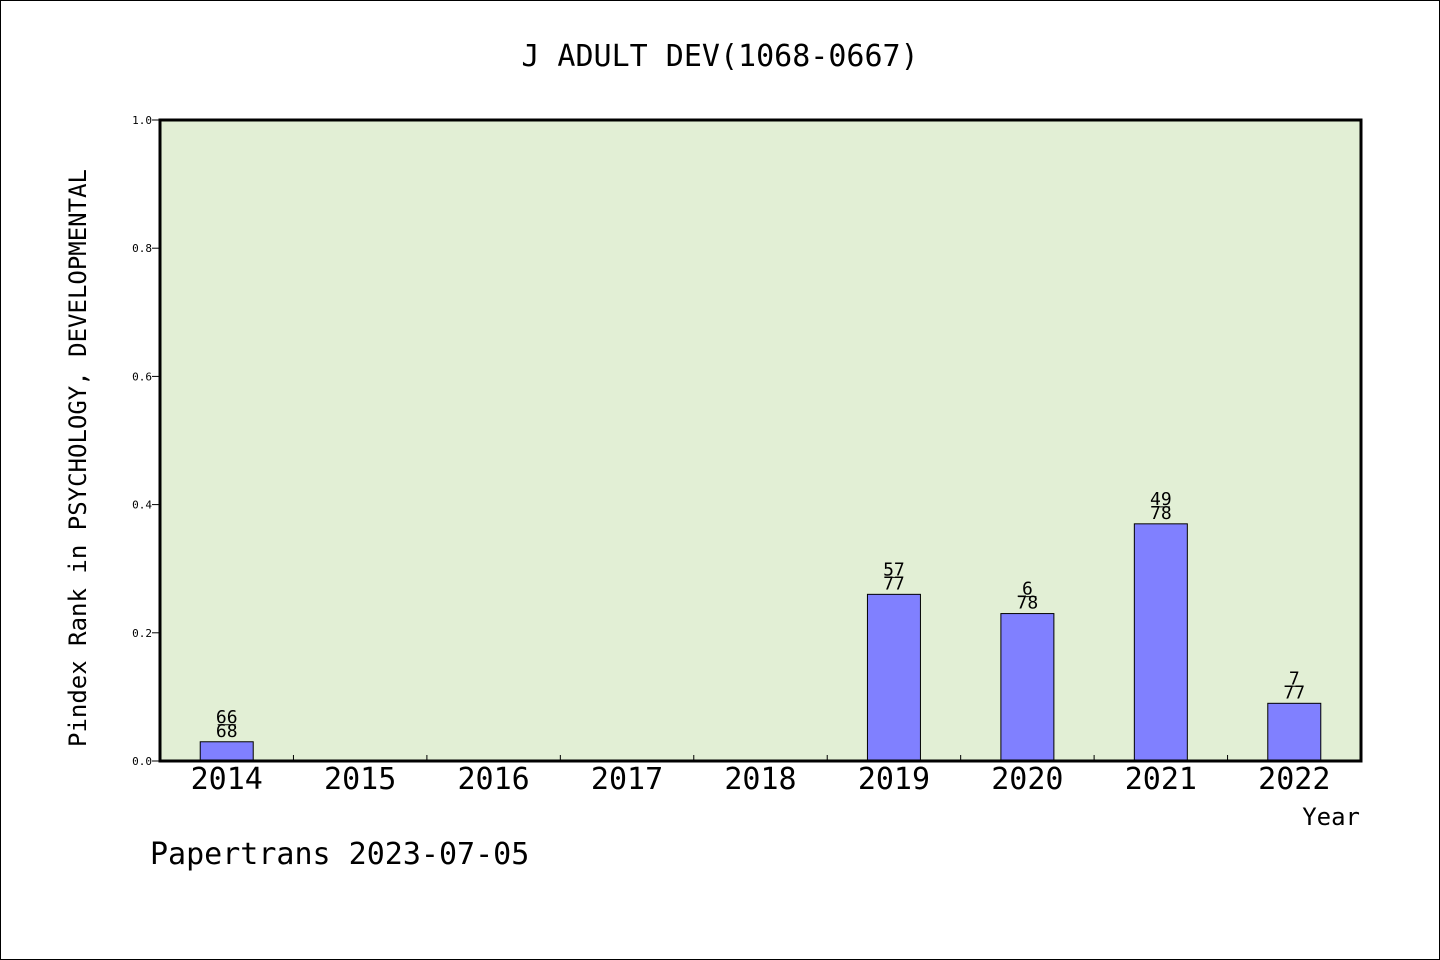 This screenshot has height=960, width=1440. Describe the element at coordinates (226, 751) in the screenshot. I see `bar-2014` at that location.